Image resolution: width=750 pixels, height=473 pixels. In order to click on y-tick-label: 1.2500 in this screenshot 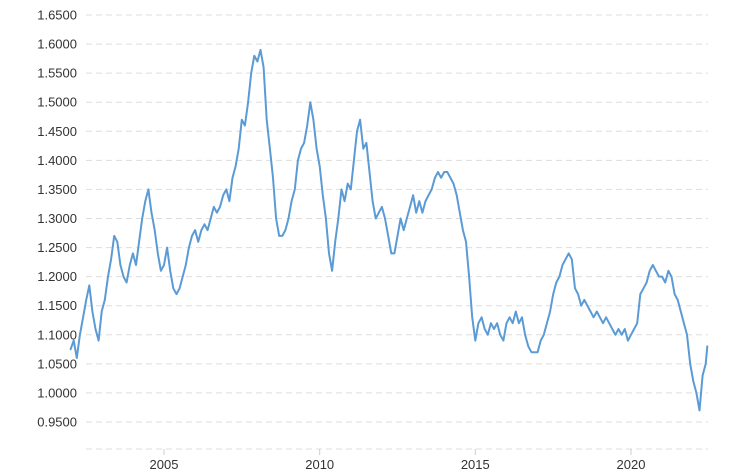, I will do `click(57, 247)`.